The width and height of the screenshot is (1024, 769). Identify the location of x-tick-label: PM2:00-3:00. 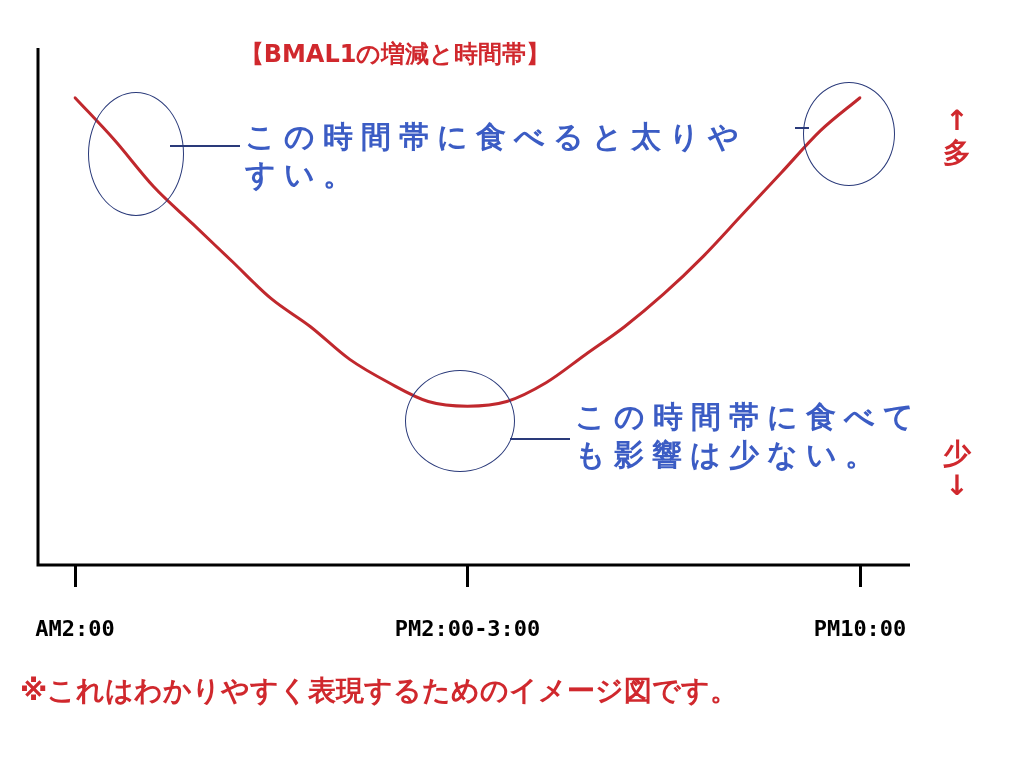
(467, 628).